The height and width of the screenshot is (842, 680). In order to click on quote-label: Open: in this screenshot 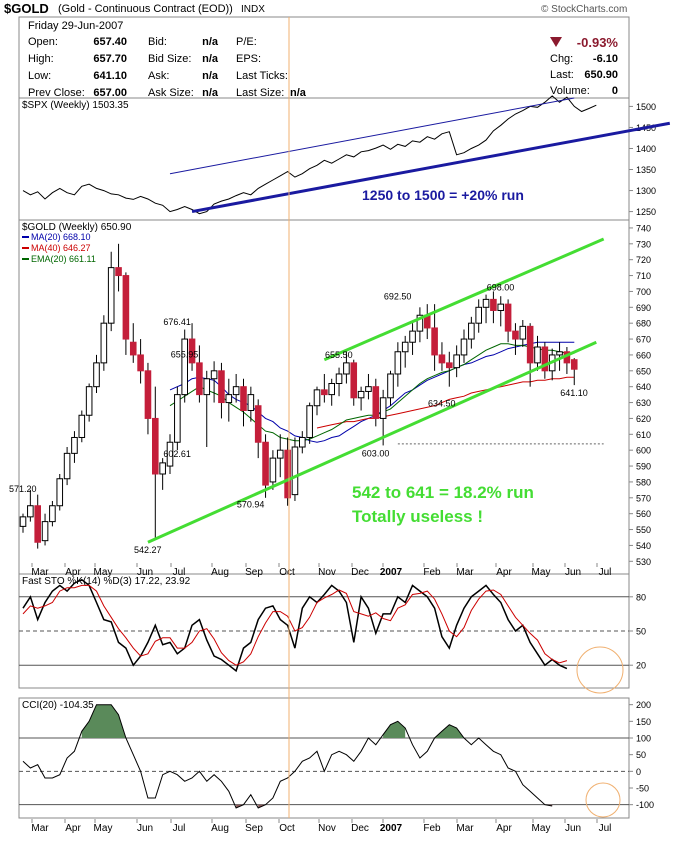, I will do `click(43, 42)`.